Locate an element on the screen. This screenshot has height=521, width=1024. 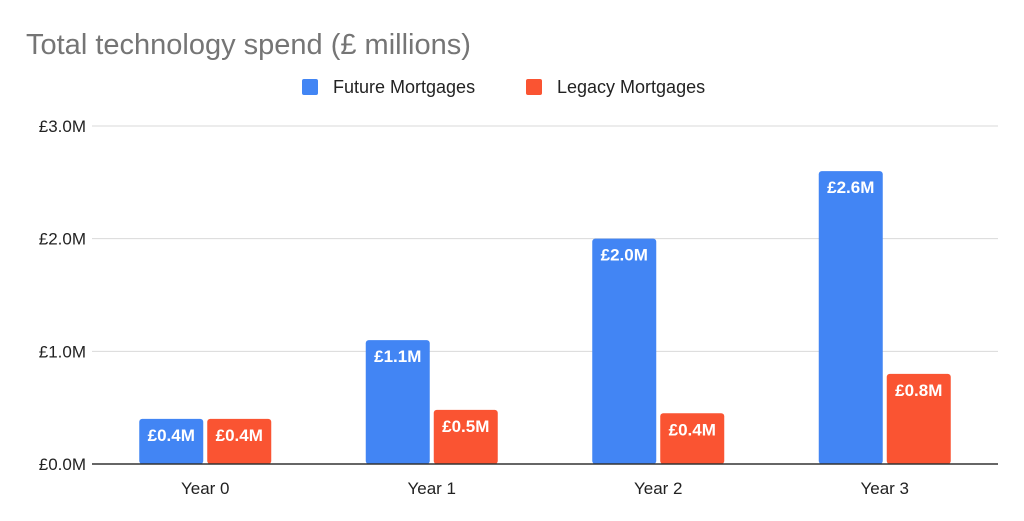
y-tick-label: £3.0M is located at coordinates (62, 126).